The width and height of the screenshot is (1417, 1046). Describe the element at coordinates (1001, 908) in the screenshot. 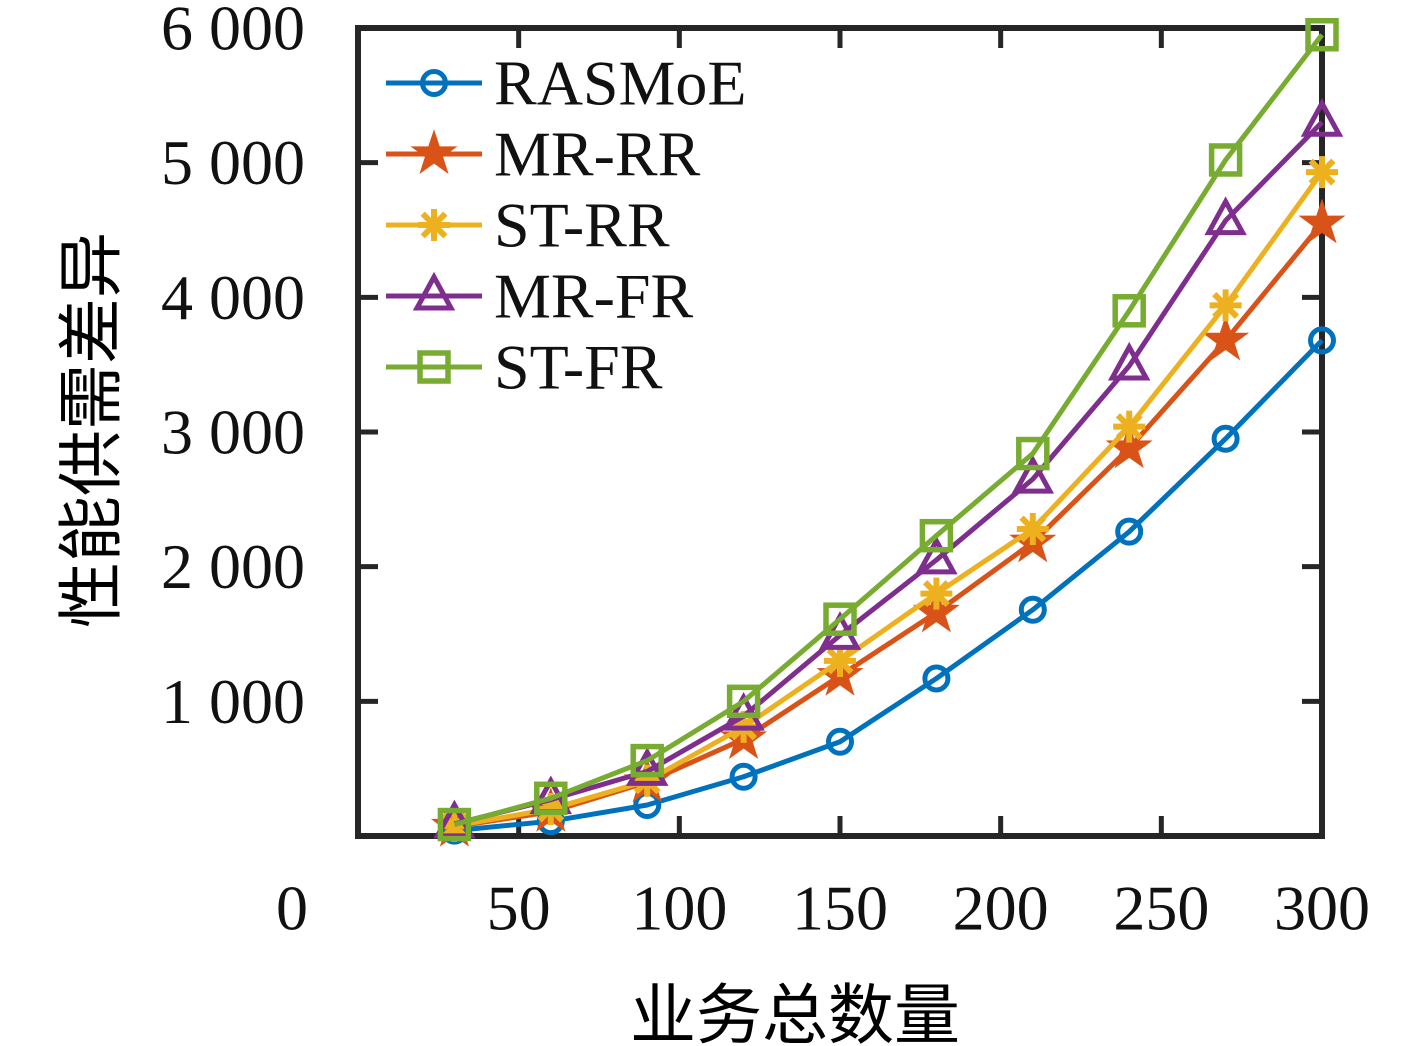

I see `x-tick-label: 200` at that location.